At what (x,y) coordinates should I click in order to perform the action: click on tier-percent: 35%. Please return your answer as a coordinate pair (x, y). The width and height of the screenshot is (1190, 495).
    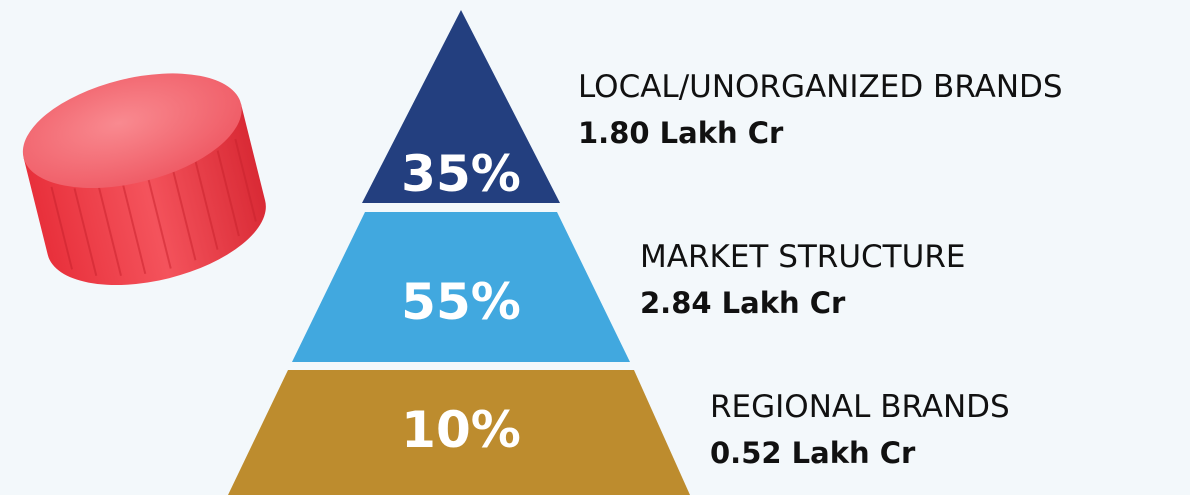
    Looking at the image, I should click on (461, 174).